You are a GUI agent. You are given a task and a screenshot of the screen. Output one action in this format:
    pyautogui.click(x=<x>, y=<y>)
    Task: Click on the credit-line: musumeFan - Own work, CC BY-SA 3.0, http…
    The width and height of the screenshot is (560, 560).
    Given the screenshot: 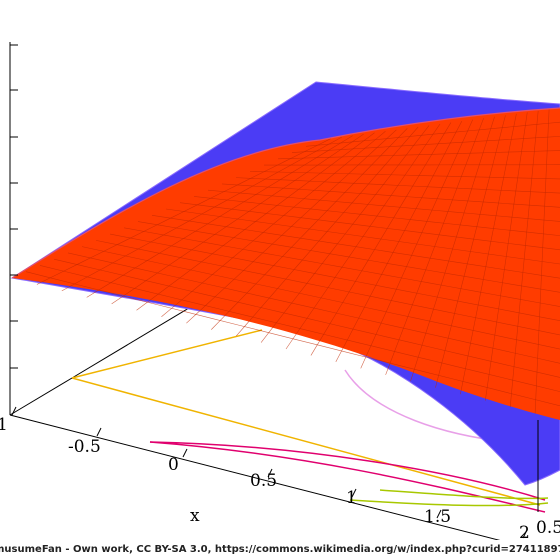 What is the action you would take?
    pyautogui.click(x=280, y=550)
    